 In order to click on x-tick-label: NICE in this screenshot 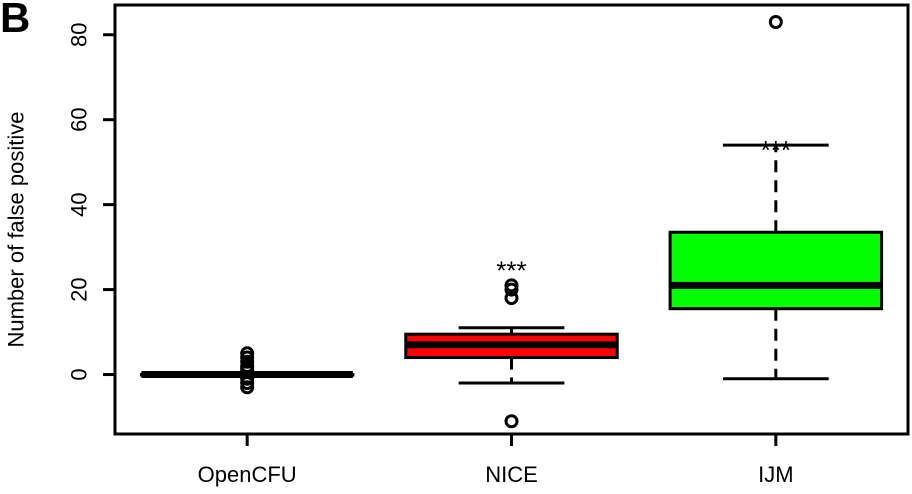, I will do `click(511, 474)`.